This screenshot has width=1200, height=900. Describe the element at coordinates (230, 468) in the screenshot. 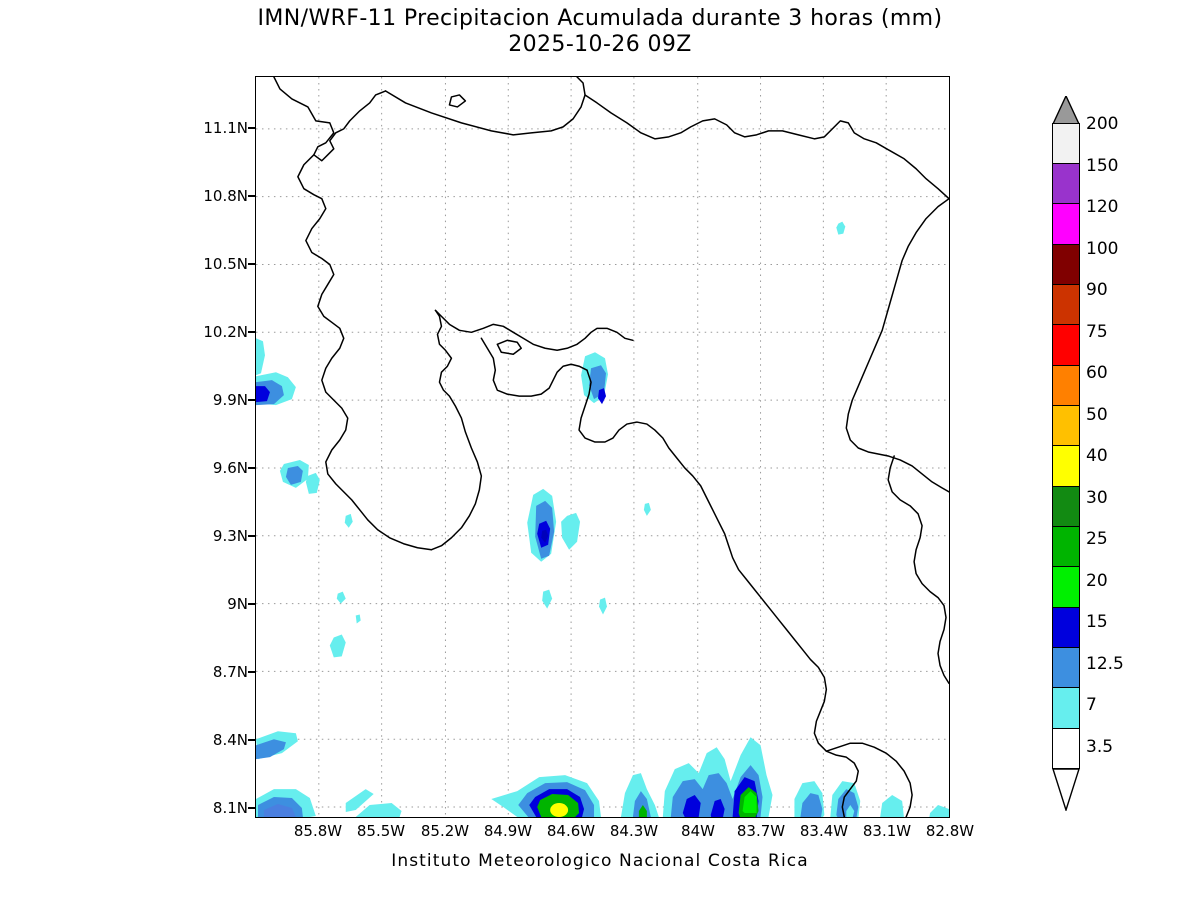

I see `ytick-label-9.6N: 9.6N` at that location.